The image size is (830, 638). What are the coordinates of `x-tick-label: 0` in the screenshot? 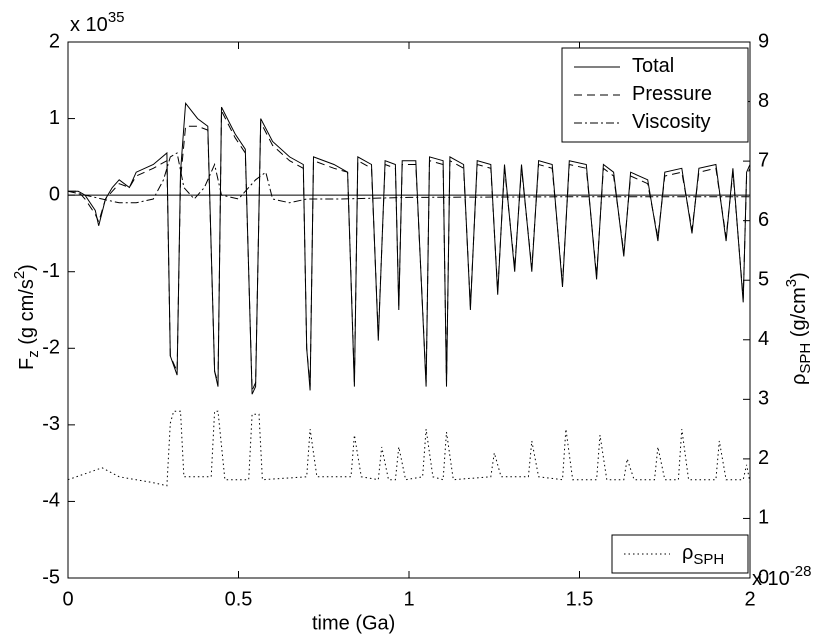 It's located at (67, 599).